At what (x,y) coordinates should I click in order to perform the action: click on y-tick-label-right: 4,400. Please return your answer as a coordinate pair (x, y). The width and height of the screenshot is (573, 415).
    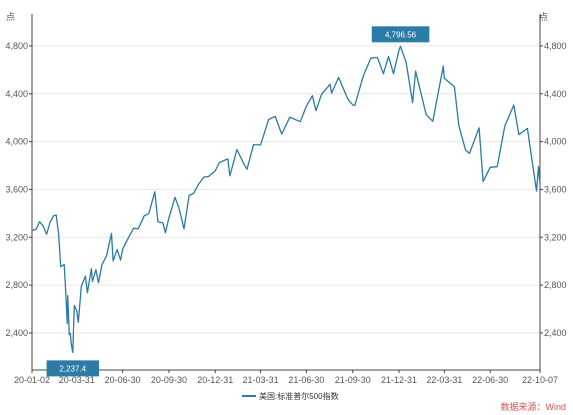
    Looking at the image, I should click on (555, 94).